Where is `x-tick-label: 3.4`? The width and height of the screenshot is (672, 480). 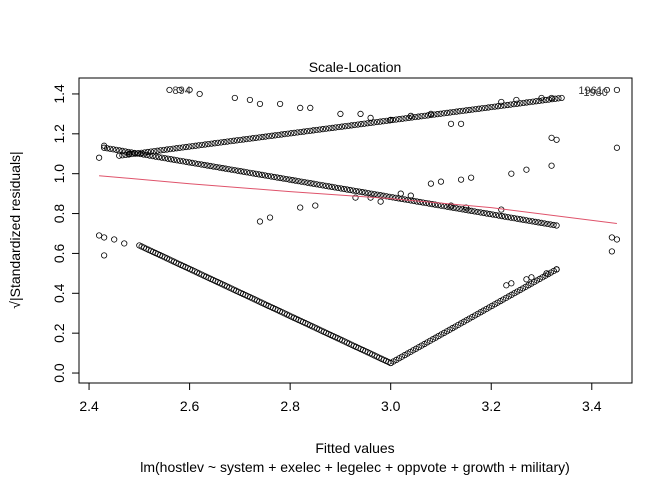 x-tick-label: 3.4 is located at coordinates (592, 406).